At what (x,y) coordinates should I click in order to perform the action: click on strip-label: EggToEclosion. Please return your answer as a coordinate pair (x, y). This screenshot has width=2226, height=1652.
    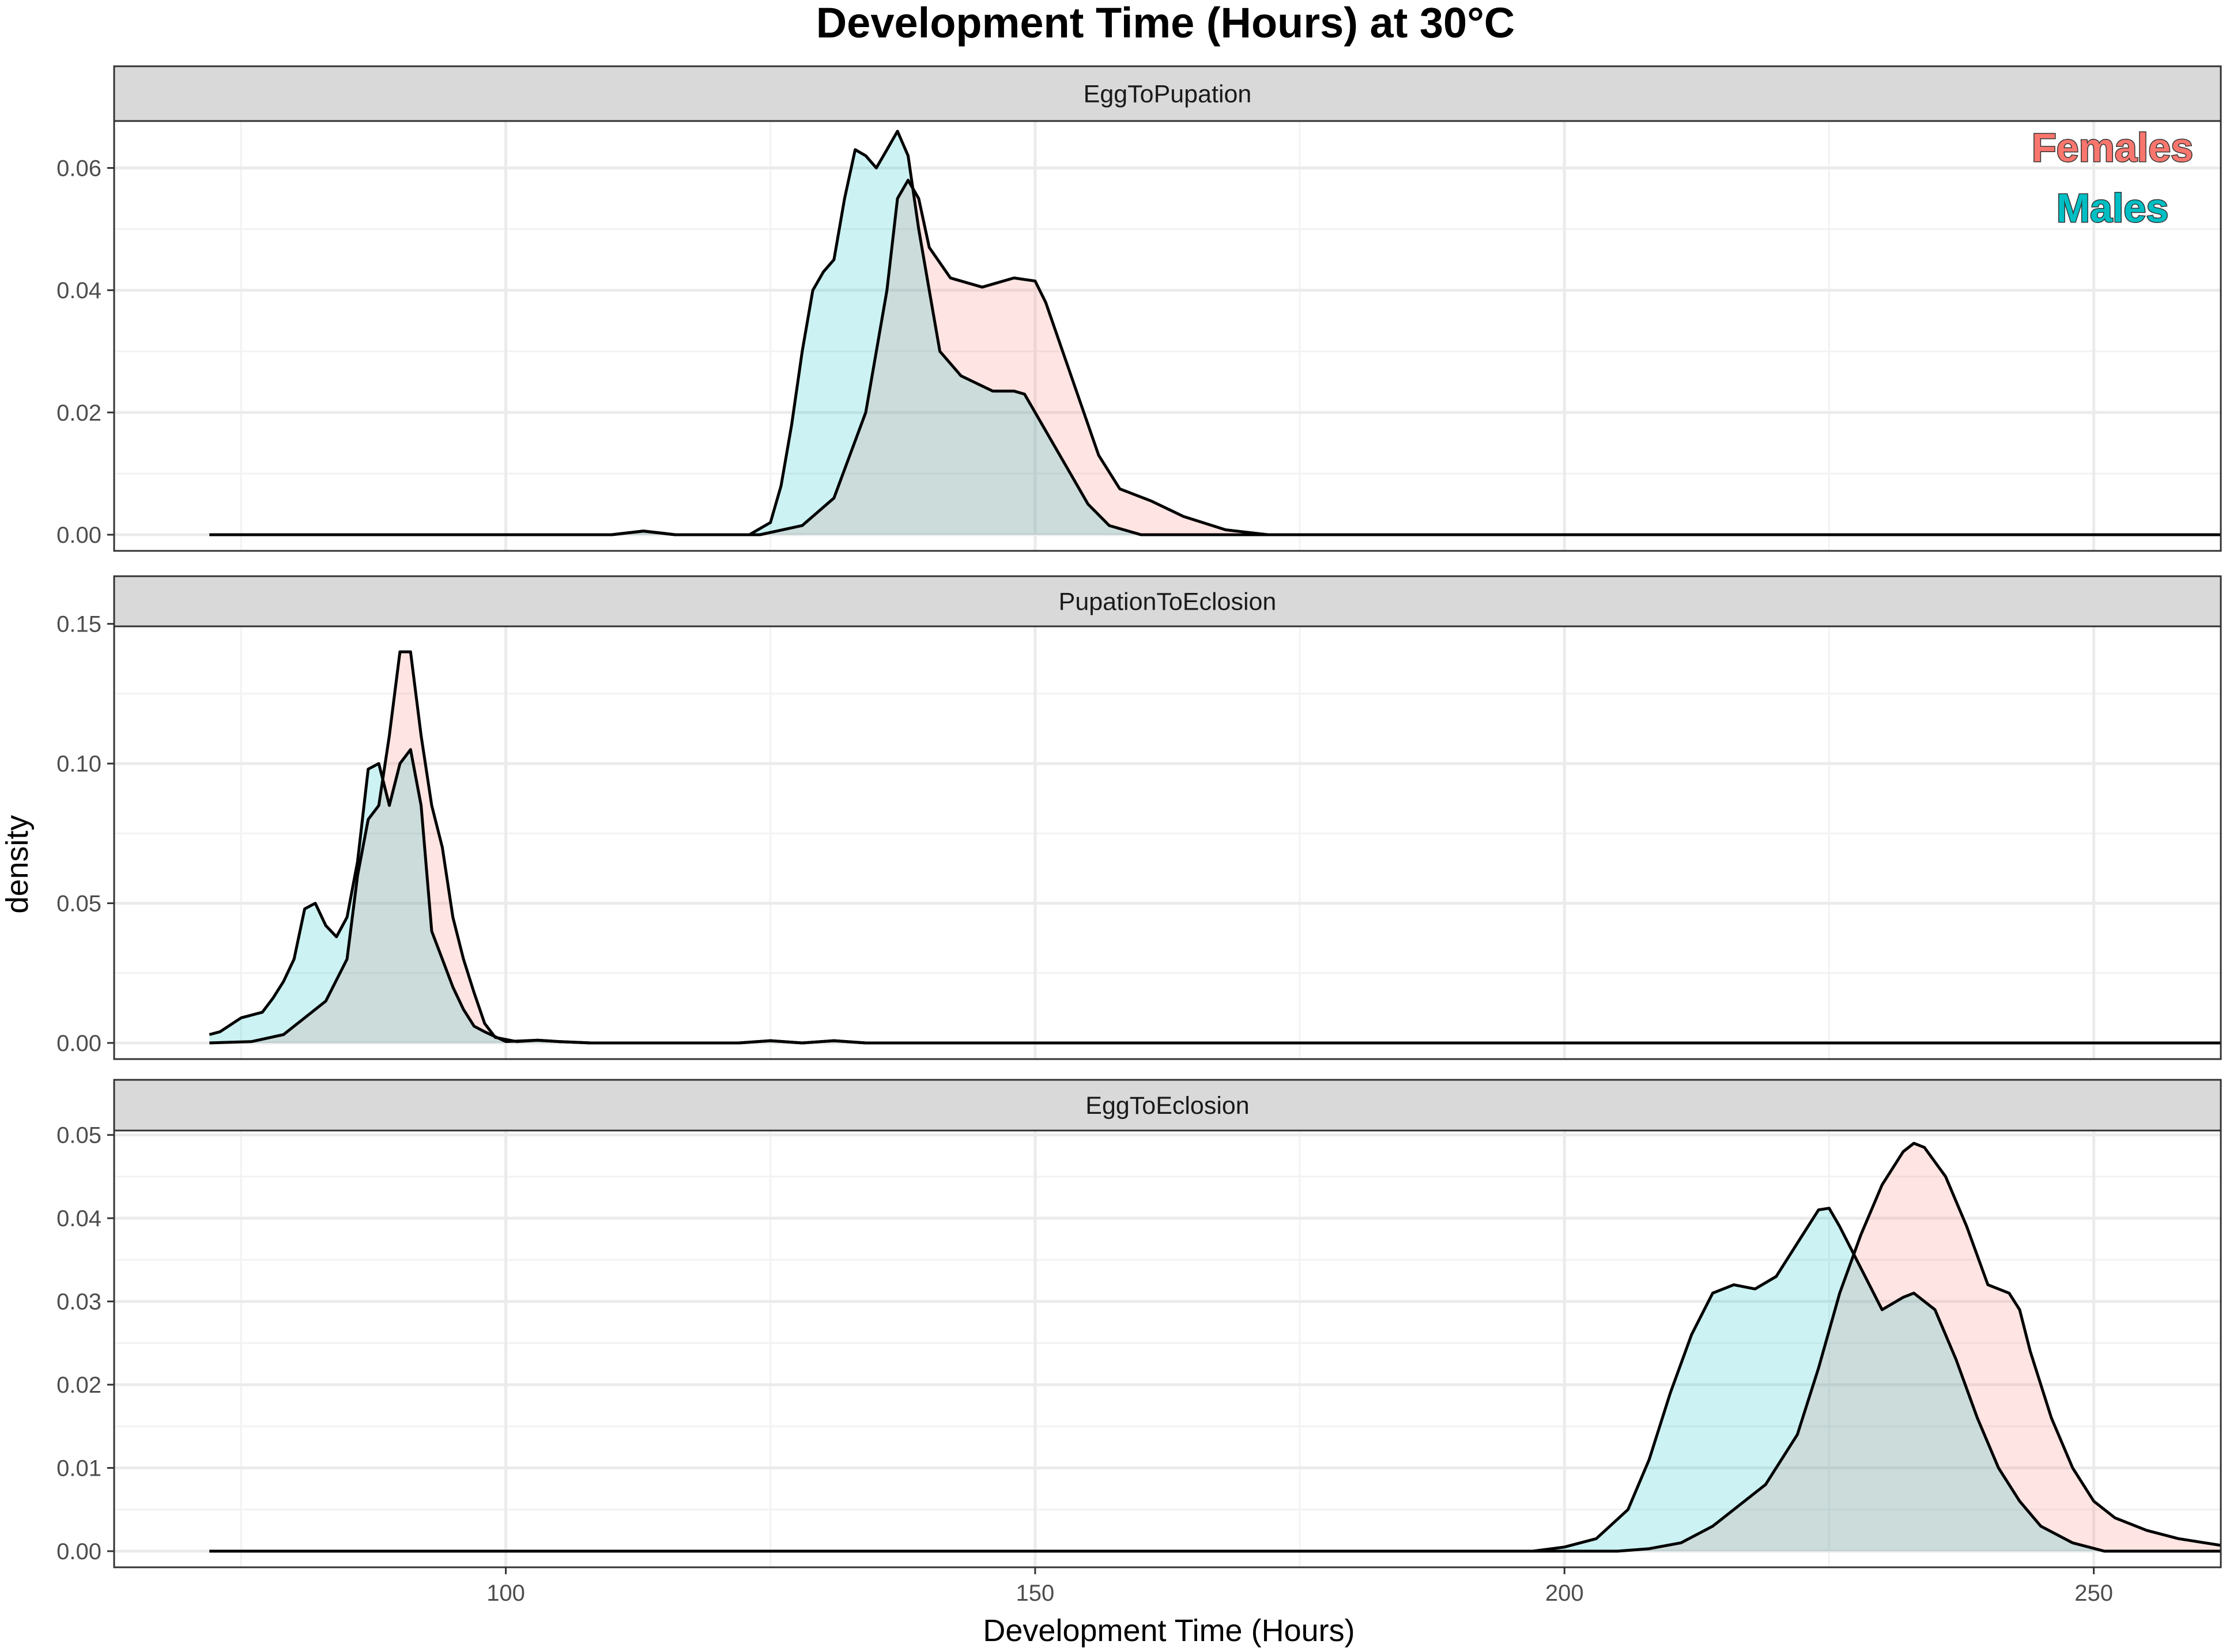
    Looking at the image, I should click on (1167, 1106).